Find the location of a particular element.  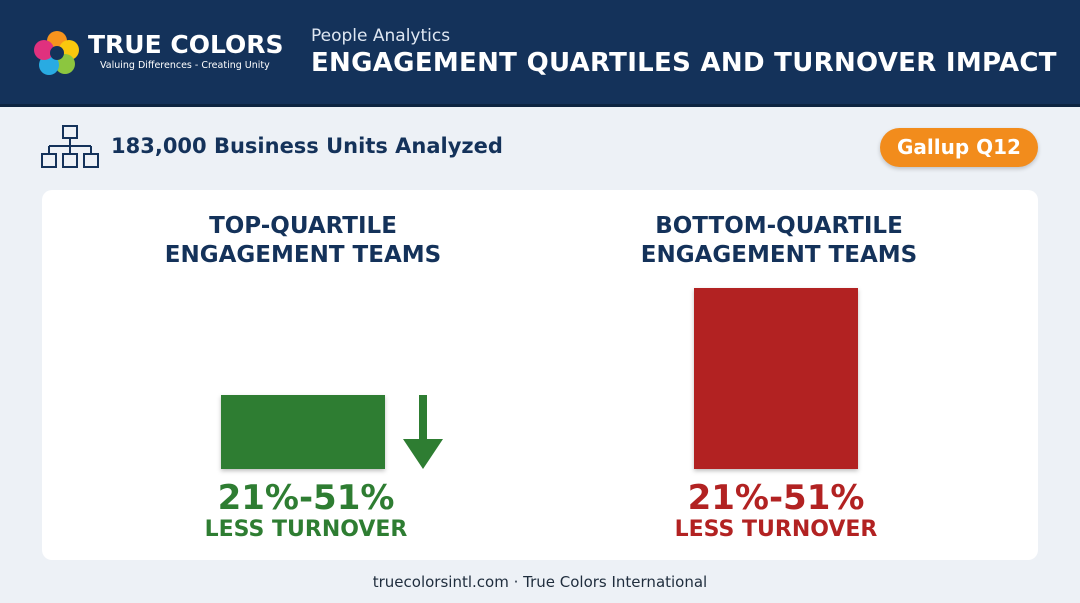

org-icon is located at coordinates (70, 146).